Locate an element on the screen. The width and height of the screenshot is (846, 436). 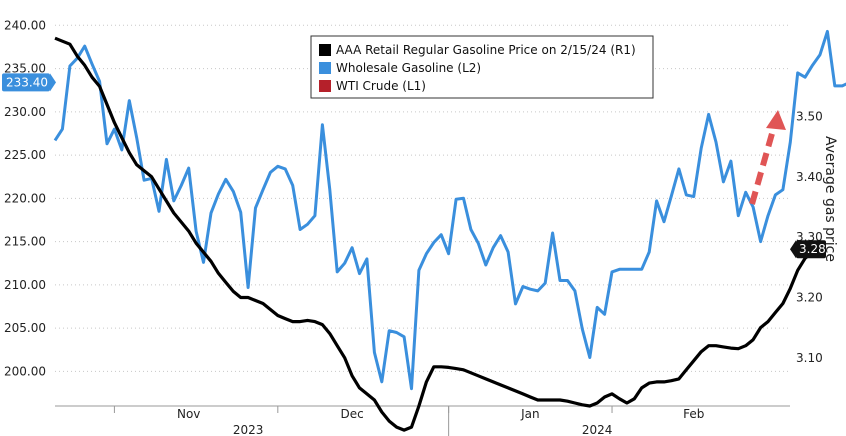
left-tick-label: 225.00 is located at coordinates (25, 155).